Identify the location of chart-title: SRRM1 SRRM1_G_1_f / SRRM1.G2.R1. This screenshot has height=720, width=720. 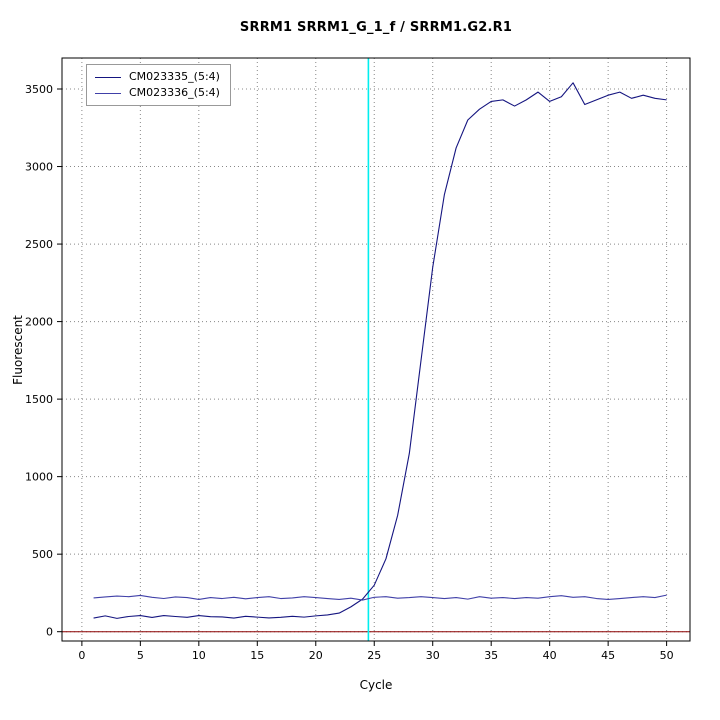
(376, 27).